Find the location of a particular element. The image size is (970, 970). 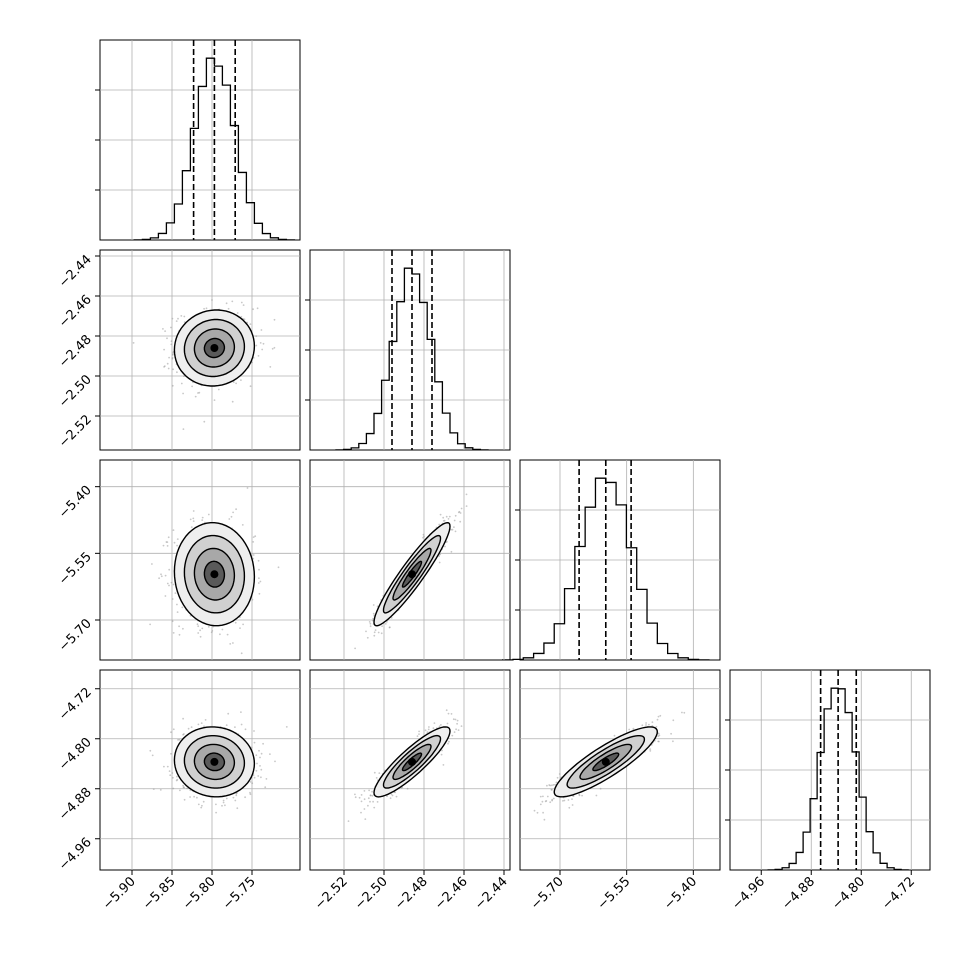

density-peak is located at coordinates (605, 761).